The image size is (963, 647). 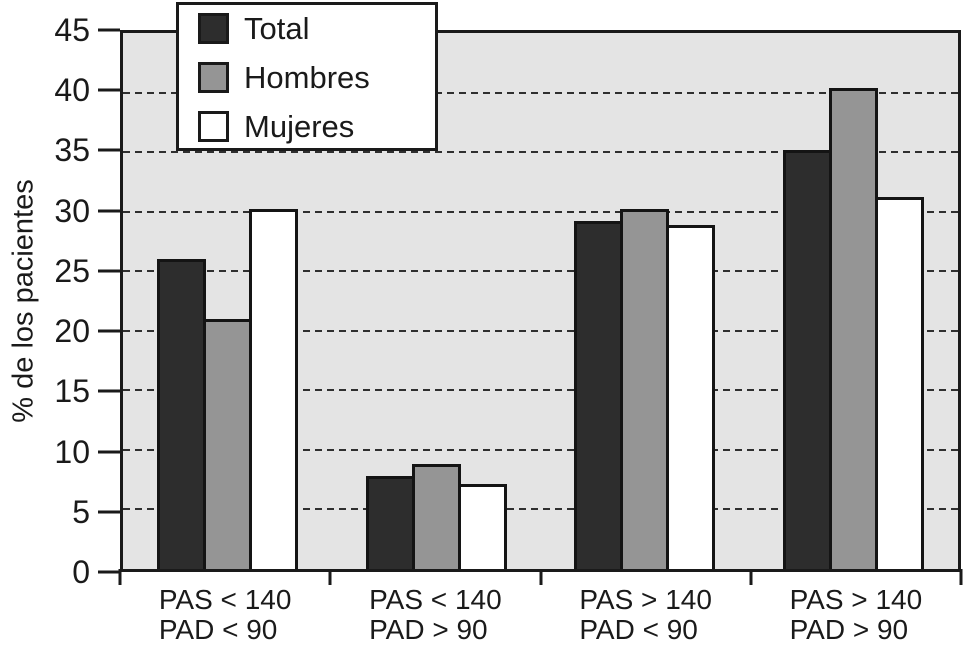 I want to click on legend-item-total: Total, so click(x=316, y=28).